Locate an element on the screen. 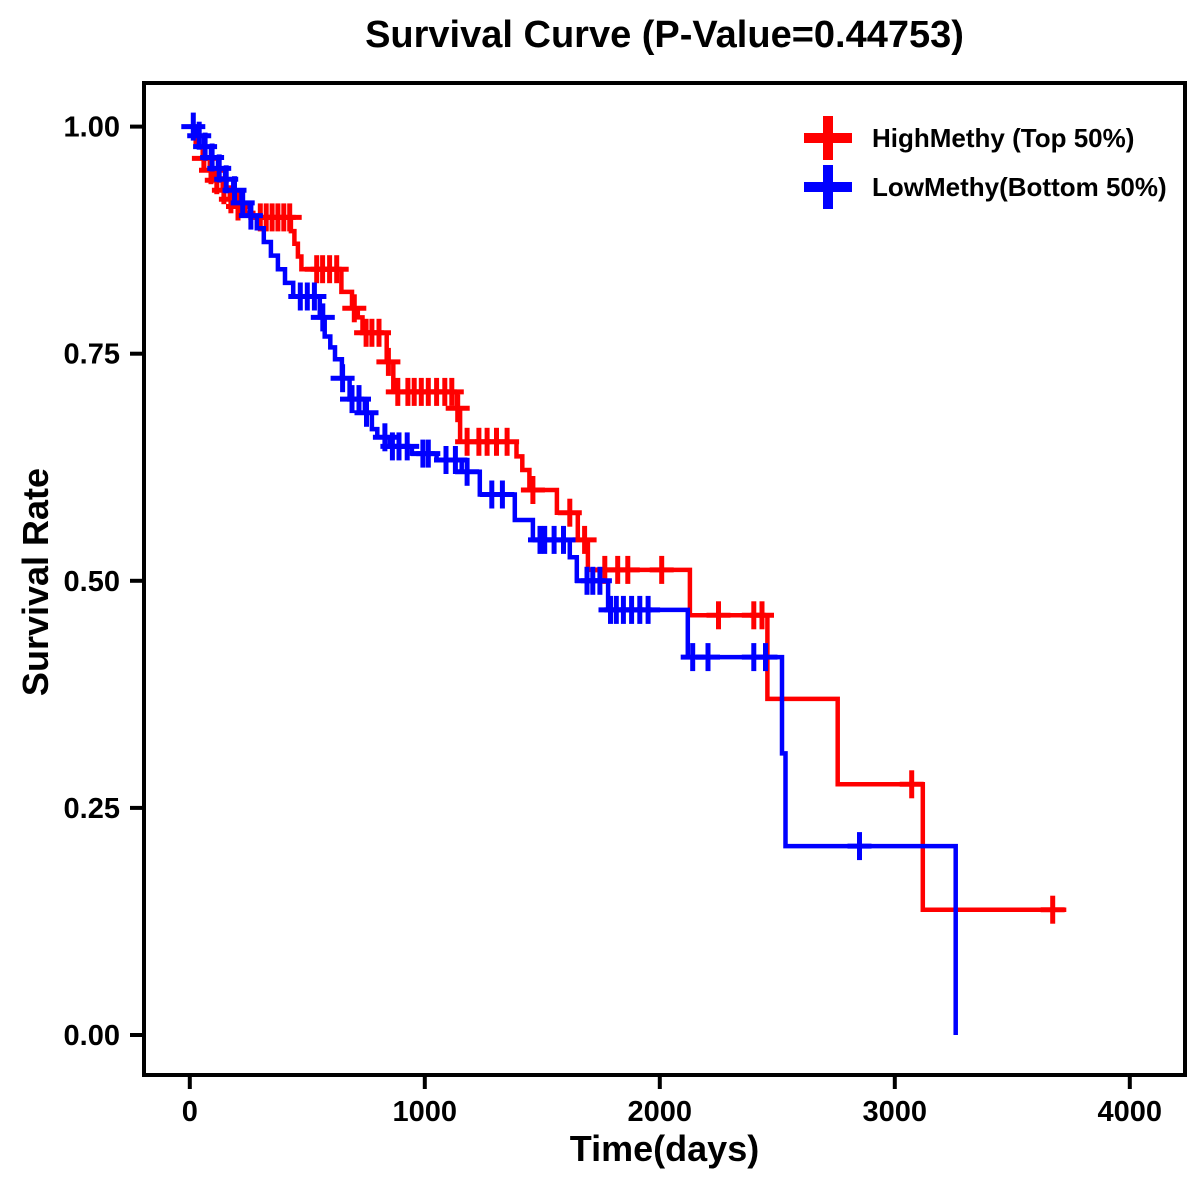 The width and height of the screenshot is (1200, 1200). y-tick-label: 0.25 is located at coordinates (92, 809).